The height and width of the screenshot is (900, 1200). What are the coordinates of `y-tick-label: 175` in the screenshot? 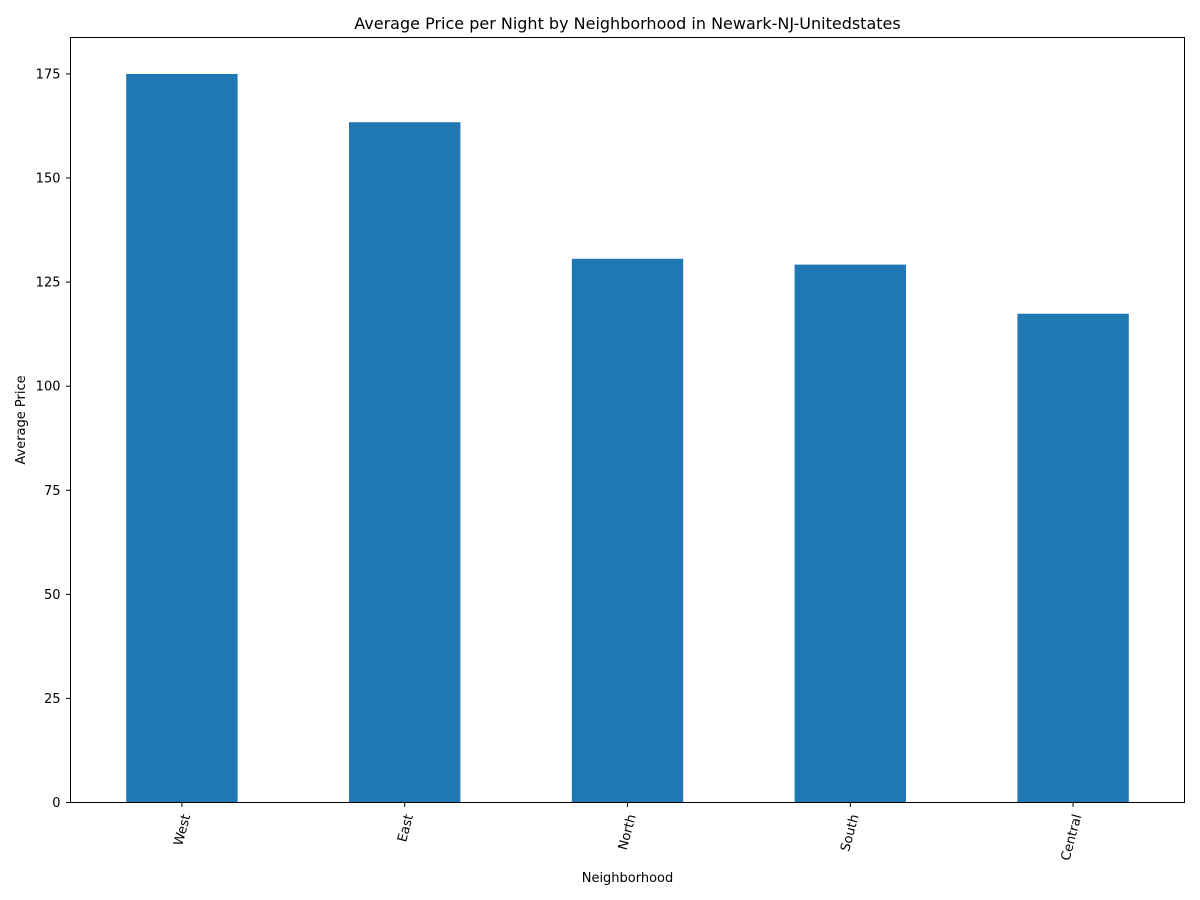 It's located at (48, 74).